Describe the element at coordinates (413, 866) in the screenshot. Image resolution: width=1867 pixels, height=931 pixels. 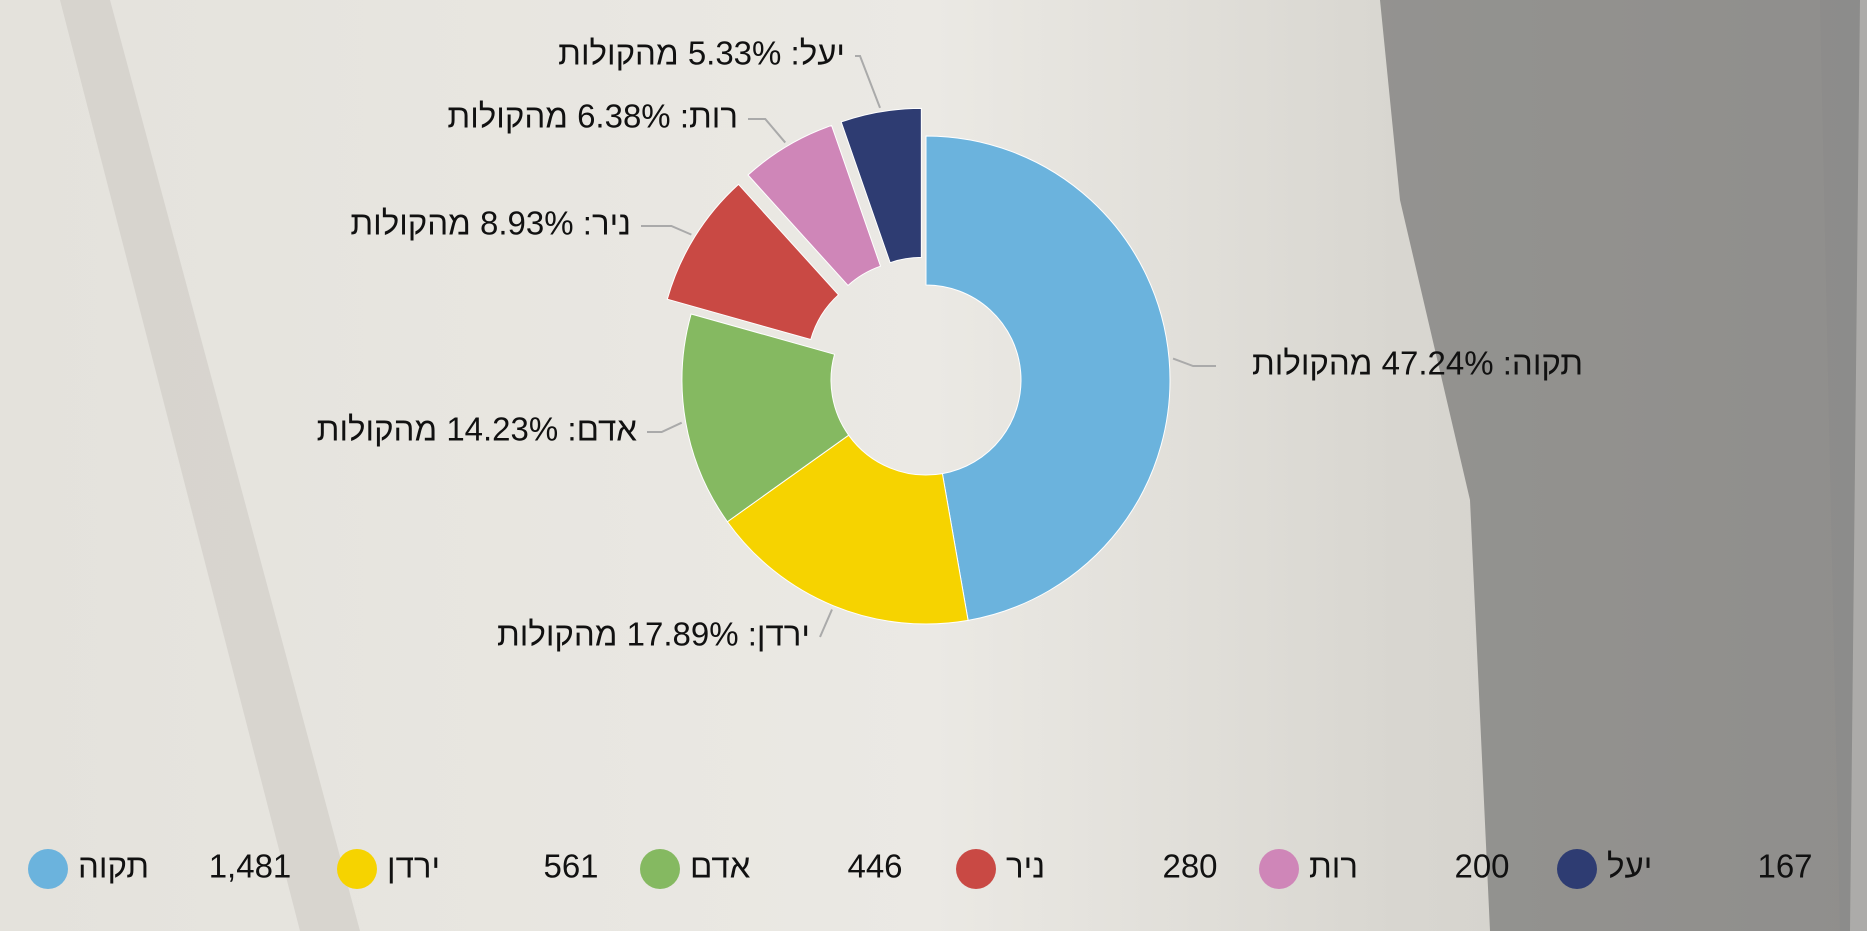
I see `legend-label: ירדן` at that location.